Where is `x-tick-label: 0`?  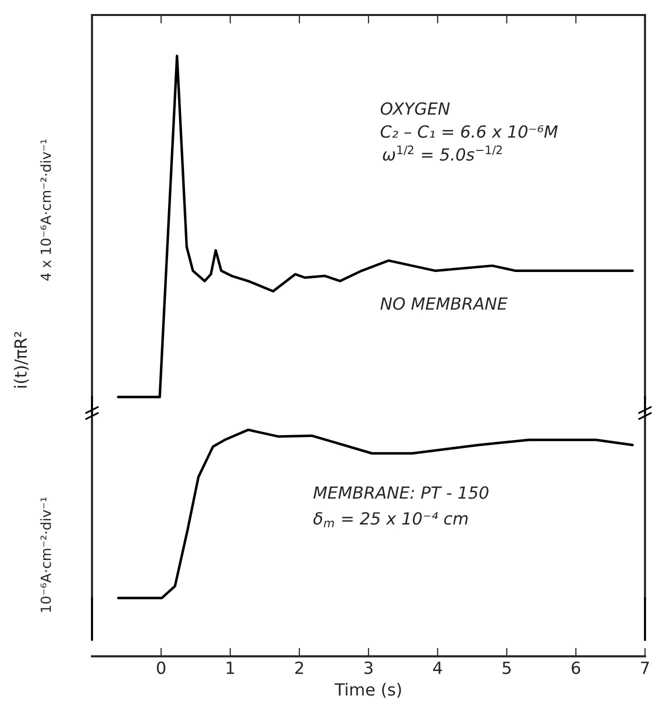 x-tick-label: 0 is located at coordinates (161, 667).